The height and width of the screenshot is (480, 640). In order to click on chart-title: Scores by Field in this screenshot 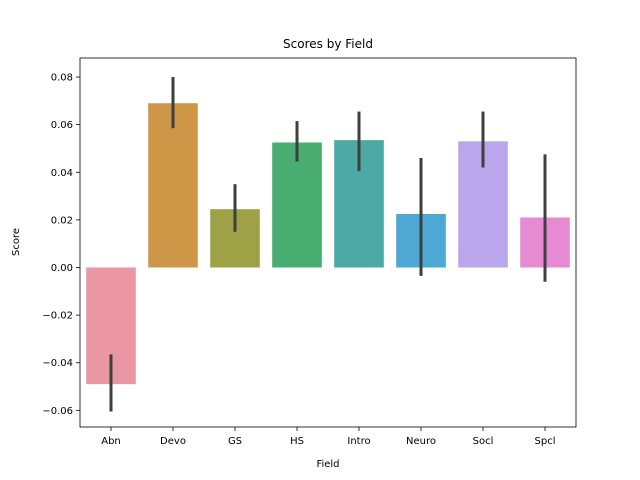, I will do `click(328, 44)`.